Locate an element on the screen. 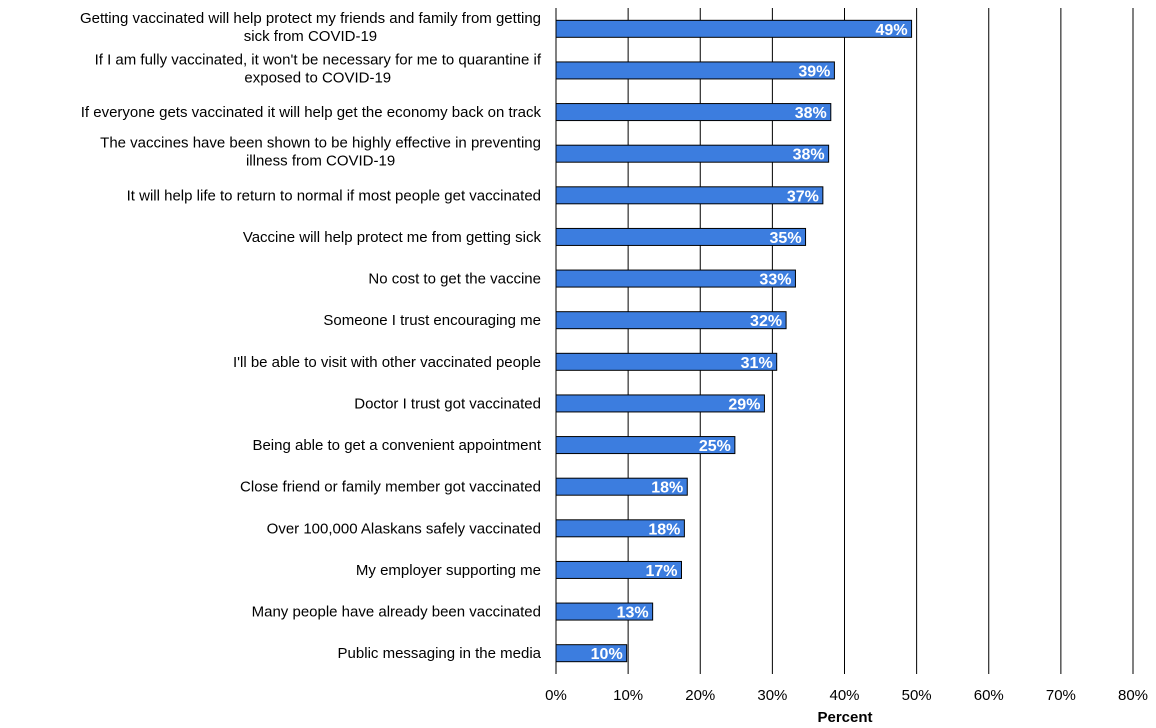 Image resolution: width=1156 pixels, height=728 pixels. x-tick-label: 80% is located at coordinates (1133, 695).